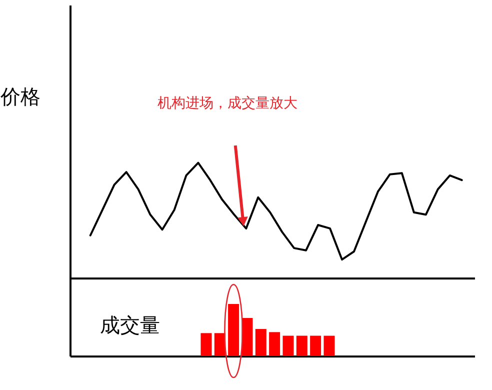 Image resolution: width=492 pixels, height=390 pixels. Describe the element at coordinates (227, 102) in the screenshot. I see `text: 机构进场，成交量放大` at that location.